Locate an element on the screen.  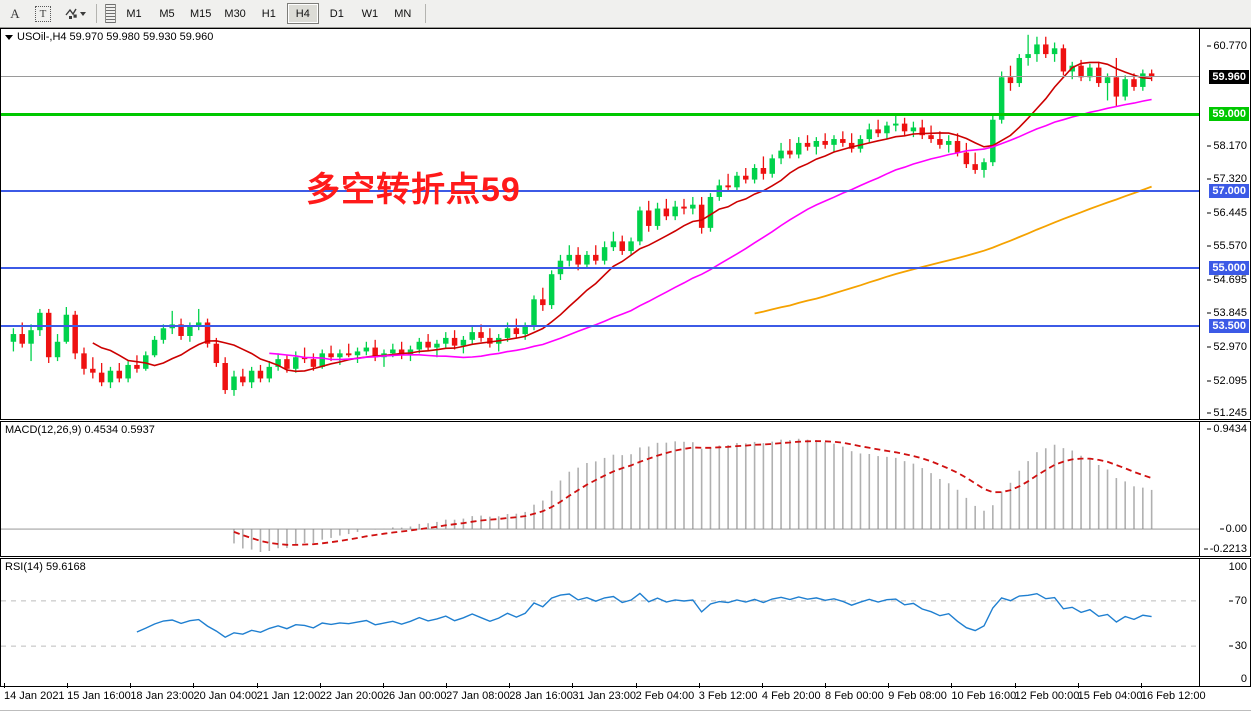
time-label: 12 Feb 00:00 is located at coordinates (1047, 696).